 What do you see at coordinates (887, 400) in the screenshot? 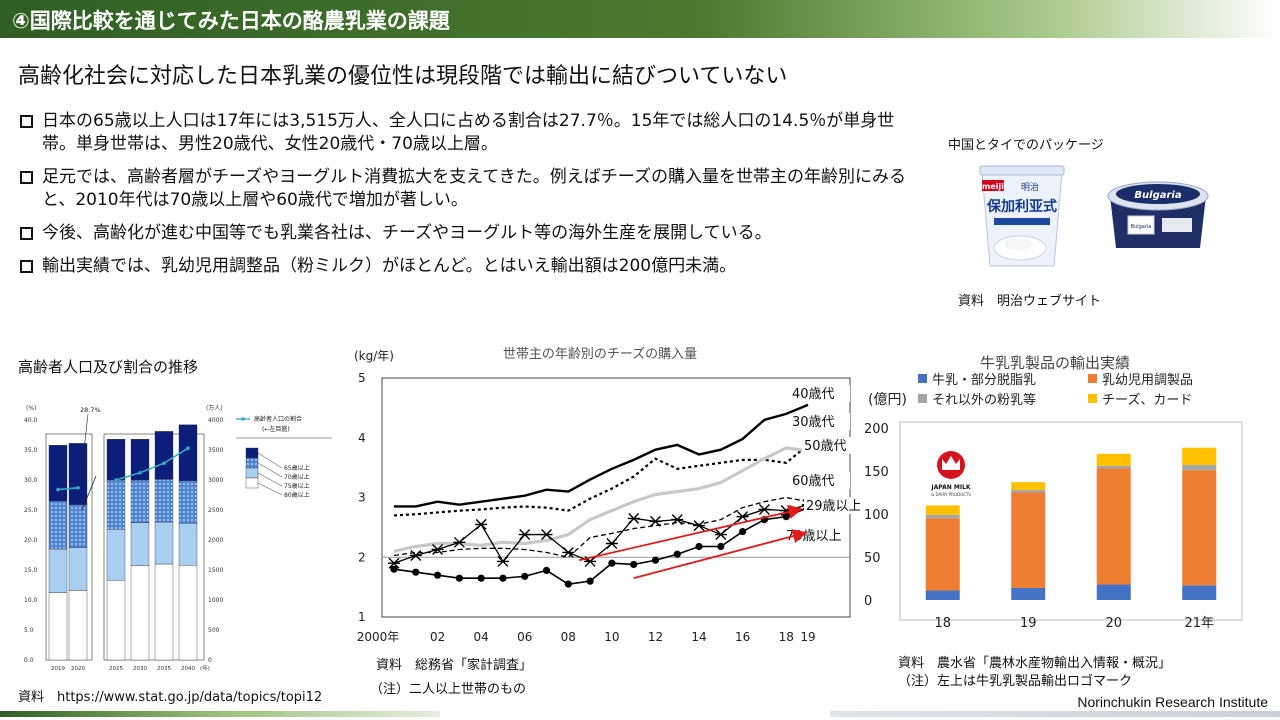
I see `export-y-unit: (億円)` at bounding box center [887, 400].